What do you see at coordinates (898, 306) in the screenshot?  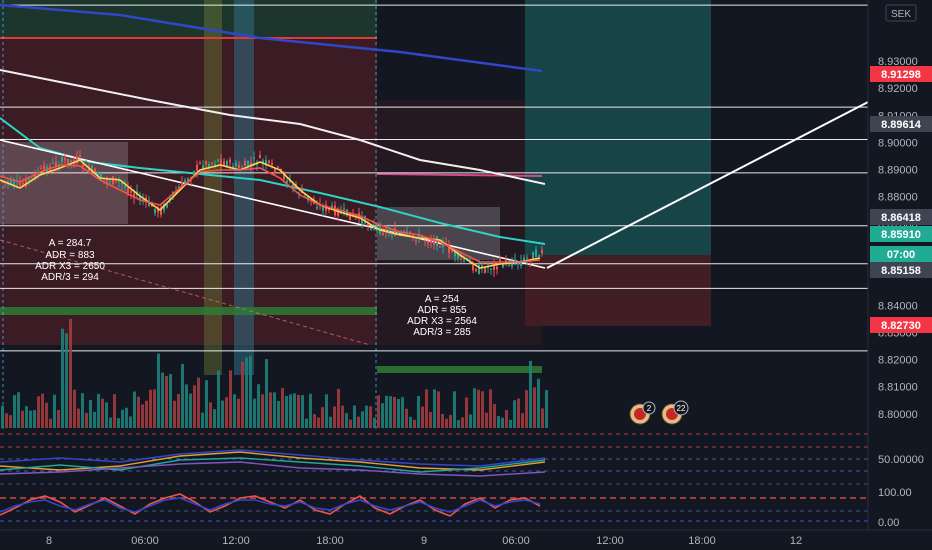 I see `price-tick-8: 8.84000` at bounding box center [898, 306].